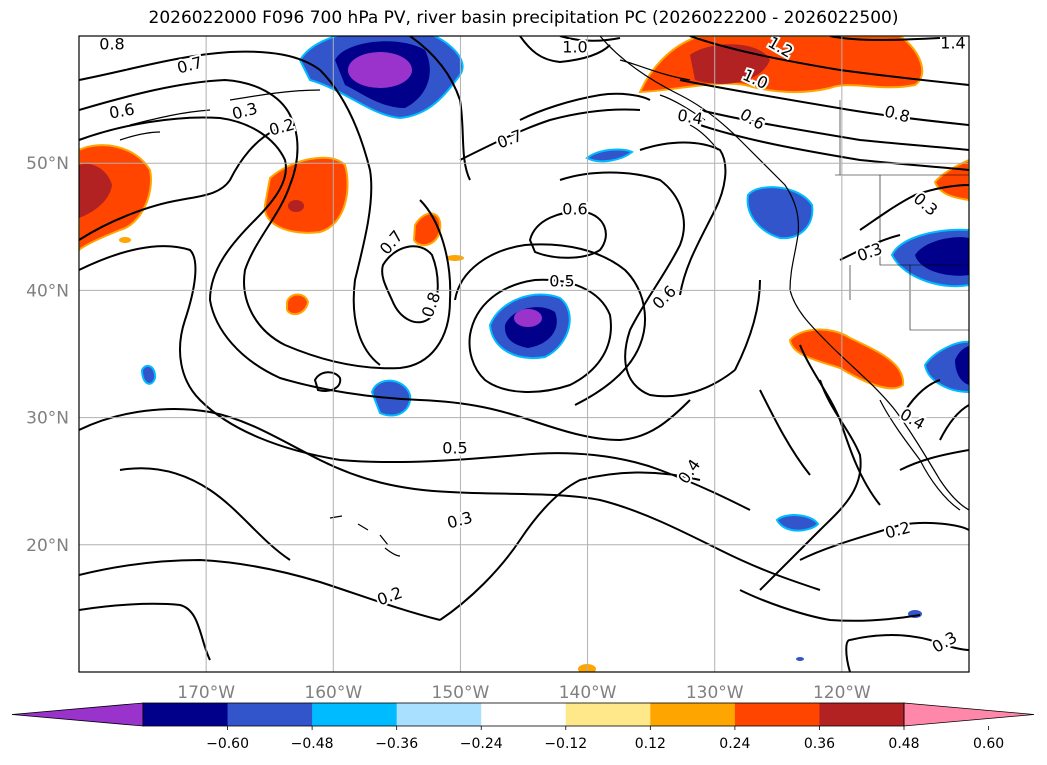 The image size is (1047, 765). What do you see at coordinates (574, 47) in the screenshot?
I see `contour-value-label: 1.0` at bounding box center [574, 47].